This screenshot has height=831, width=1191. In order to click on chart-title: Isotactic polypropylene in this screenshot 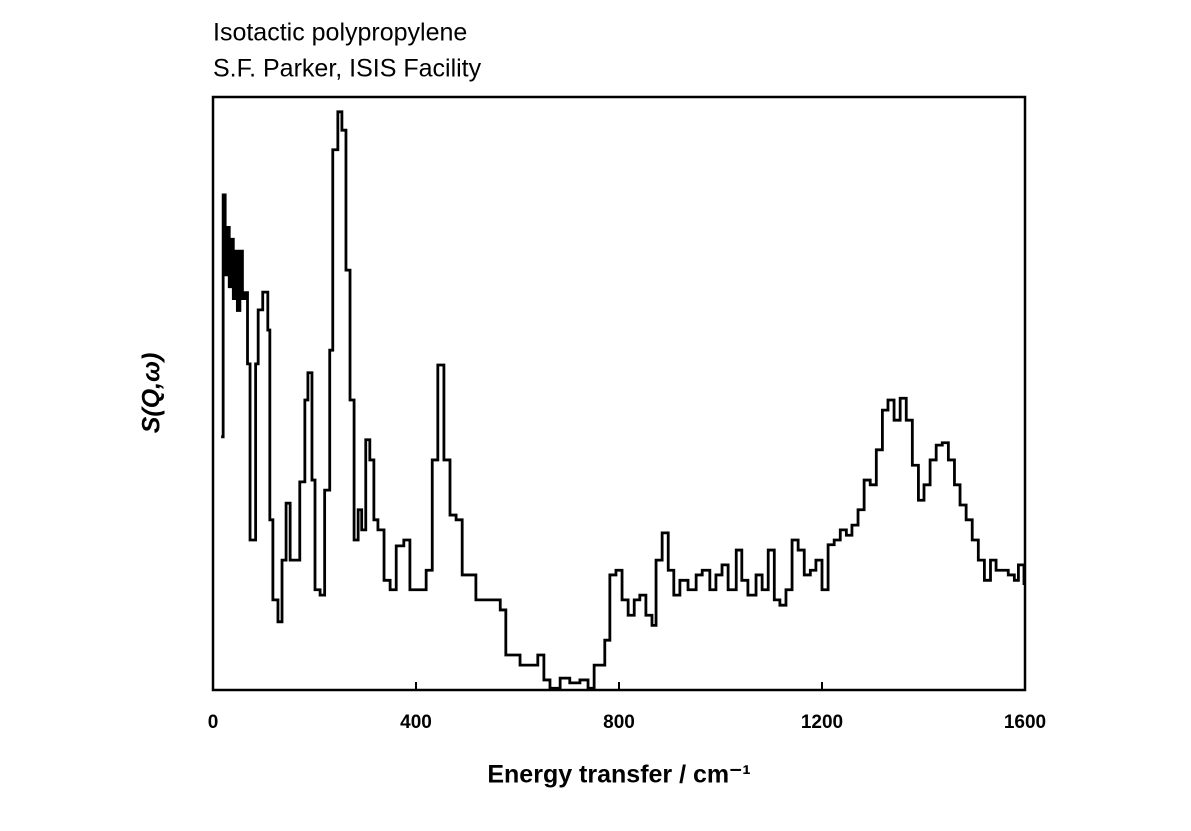, I will do `click(340, 33)`.